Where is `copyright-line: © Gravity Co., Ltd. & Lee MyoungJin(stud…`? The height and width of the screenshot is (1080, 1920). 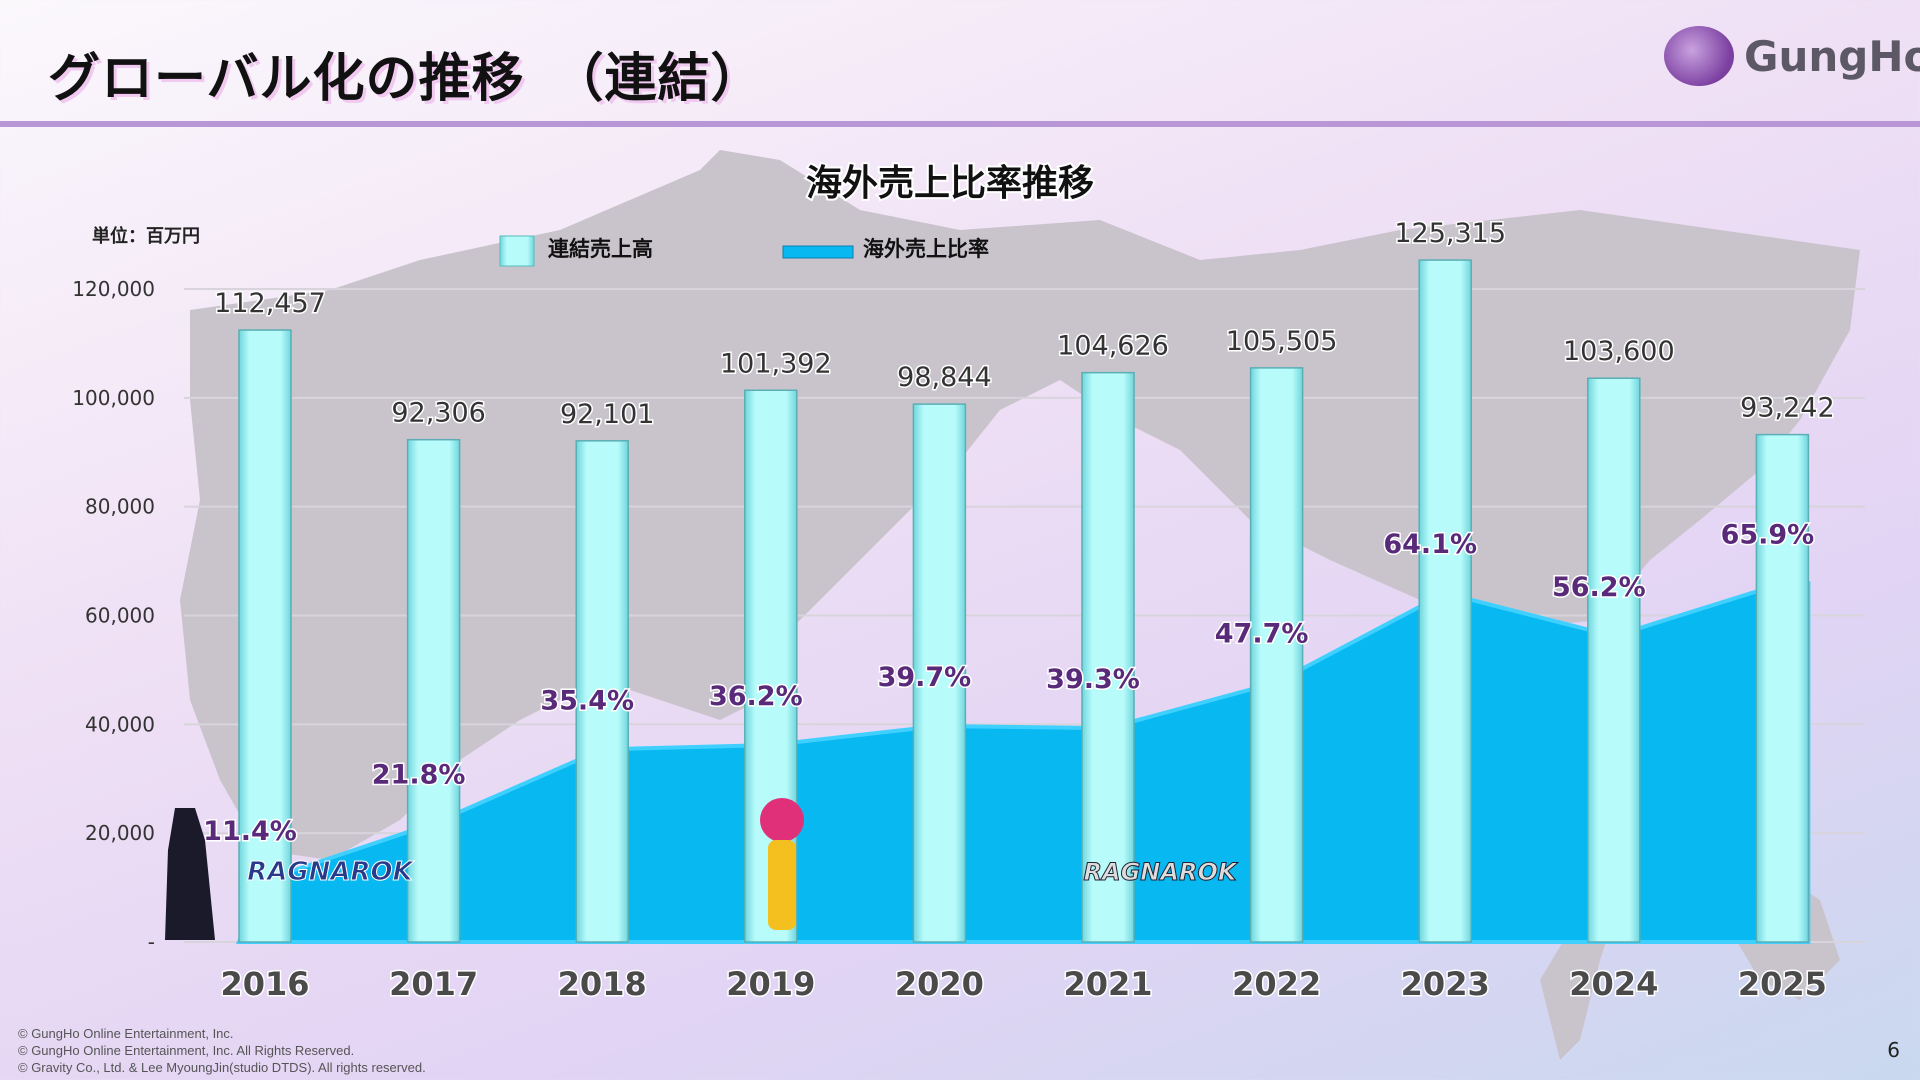
copyright-line: © Gravity Co., Ltd. & Lee MyoungJin(stud… is located at coordinates (222, 1067).